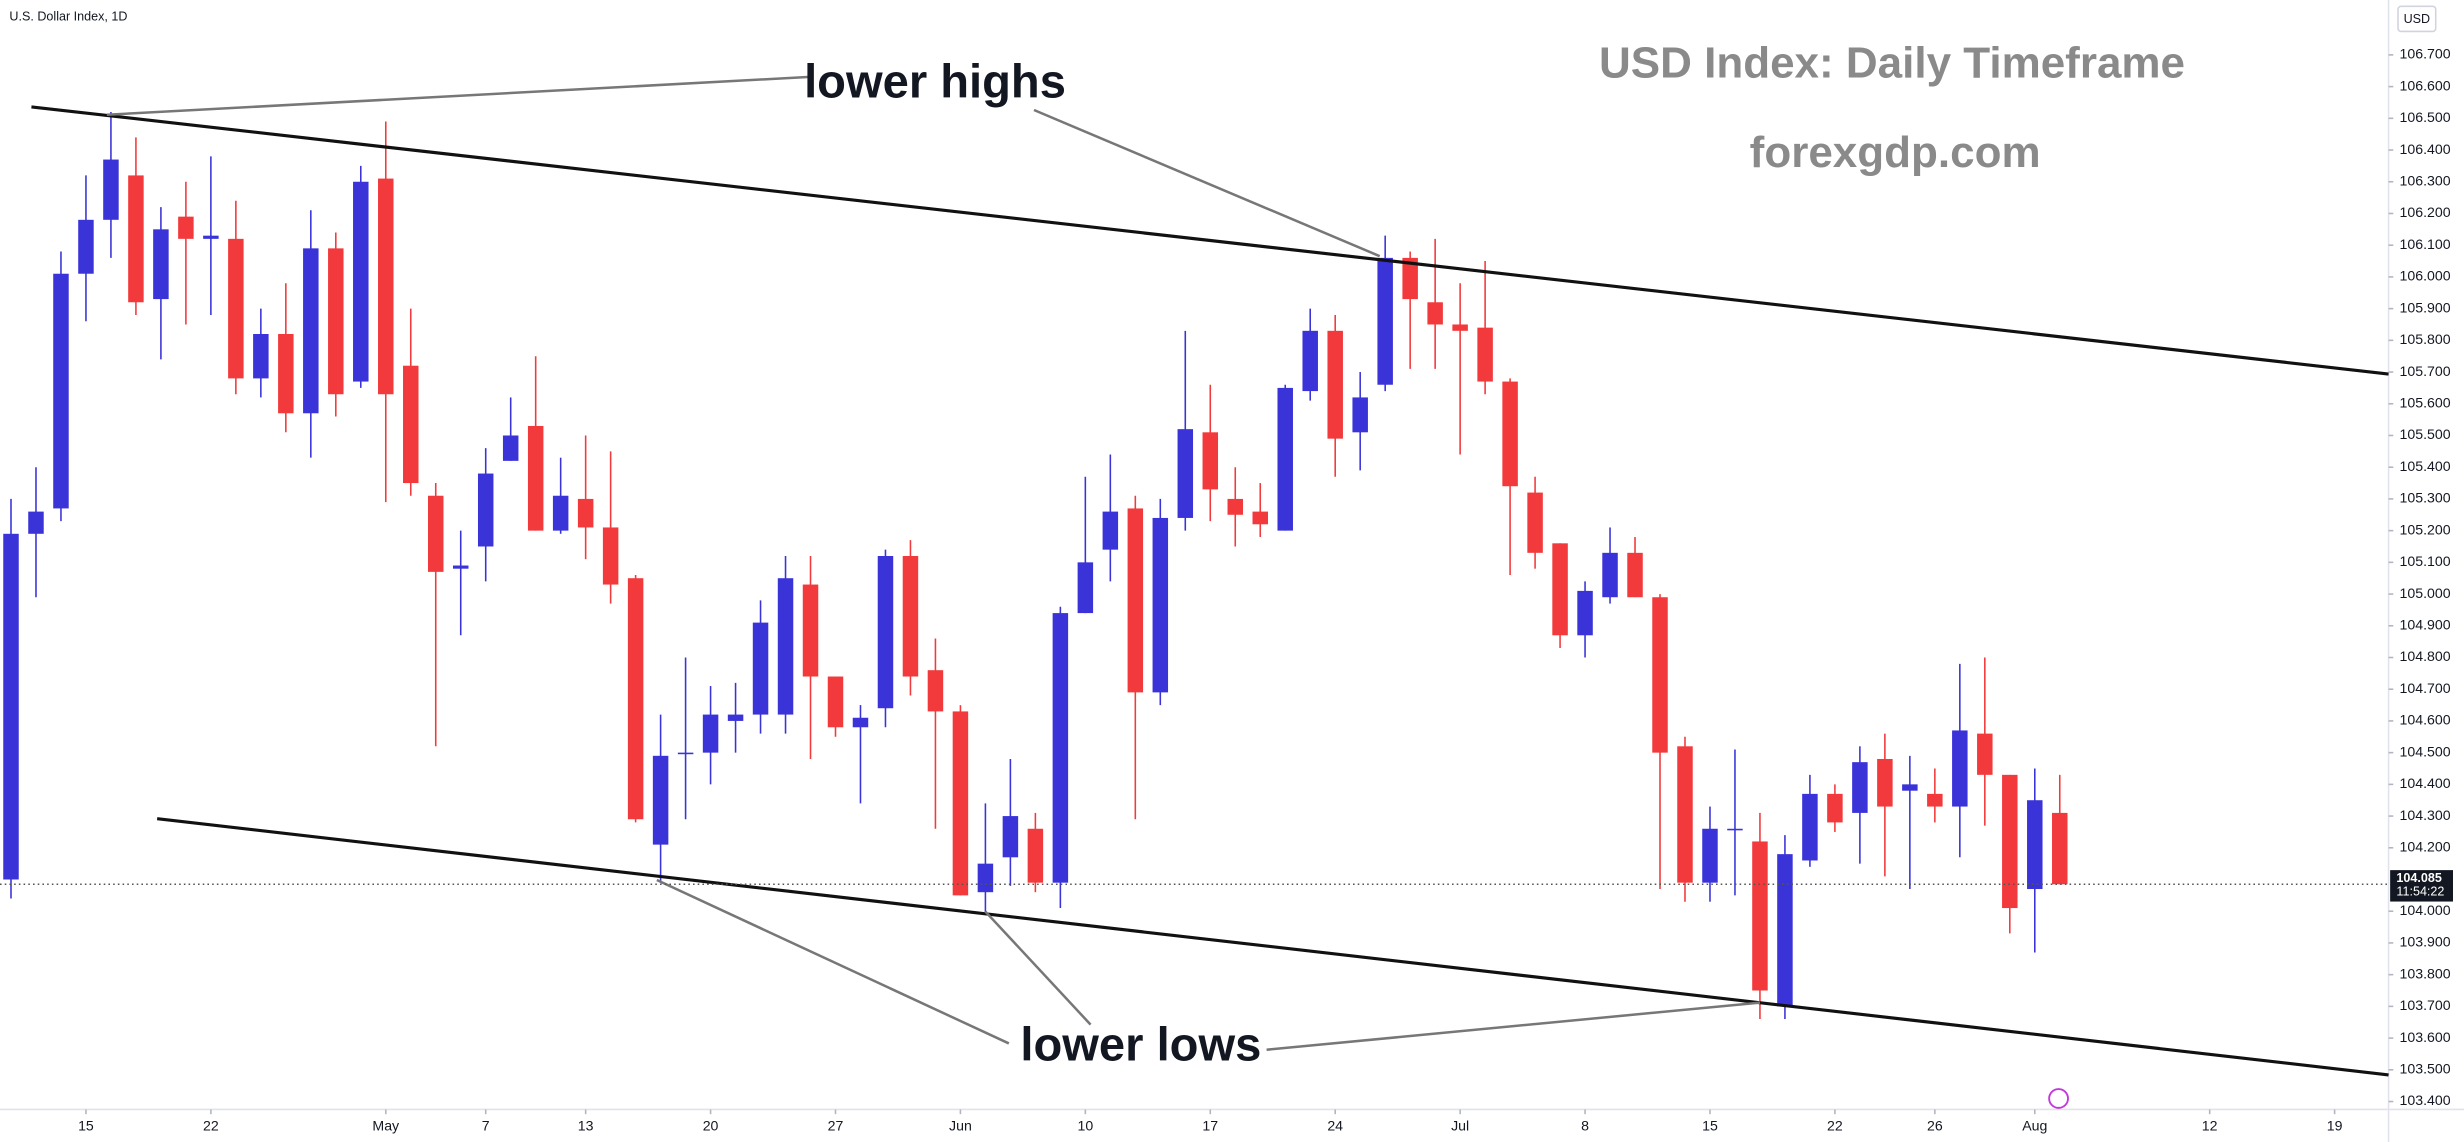 This screenshot has height=1142, width=2464. Describe the element at coordinates (1140, 1044) in the screenshot. I see `annotation: lower lows` at that location.